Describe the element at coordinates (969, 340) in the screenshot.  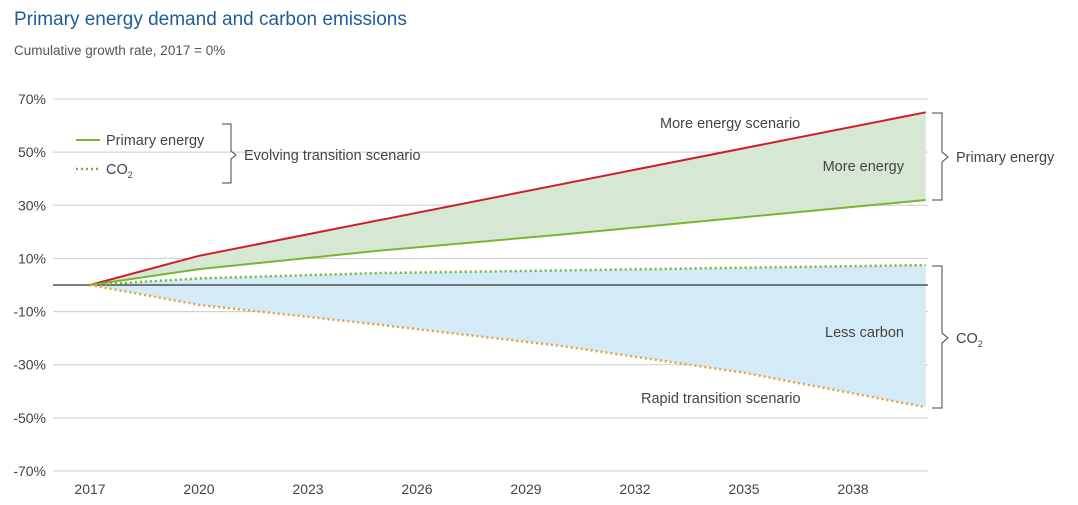
I see `co2-bracket-label: CO2` at that location.